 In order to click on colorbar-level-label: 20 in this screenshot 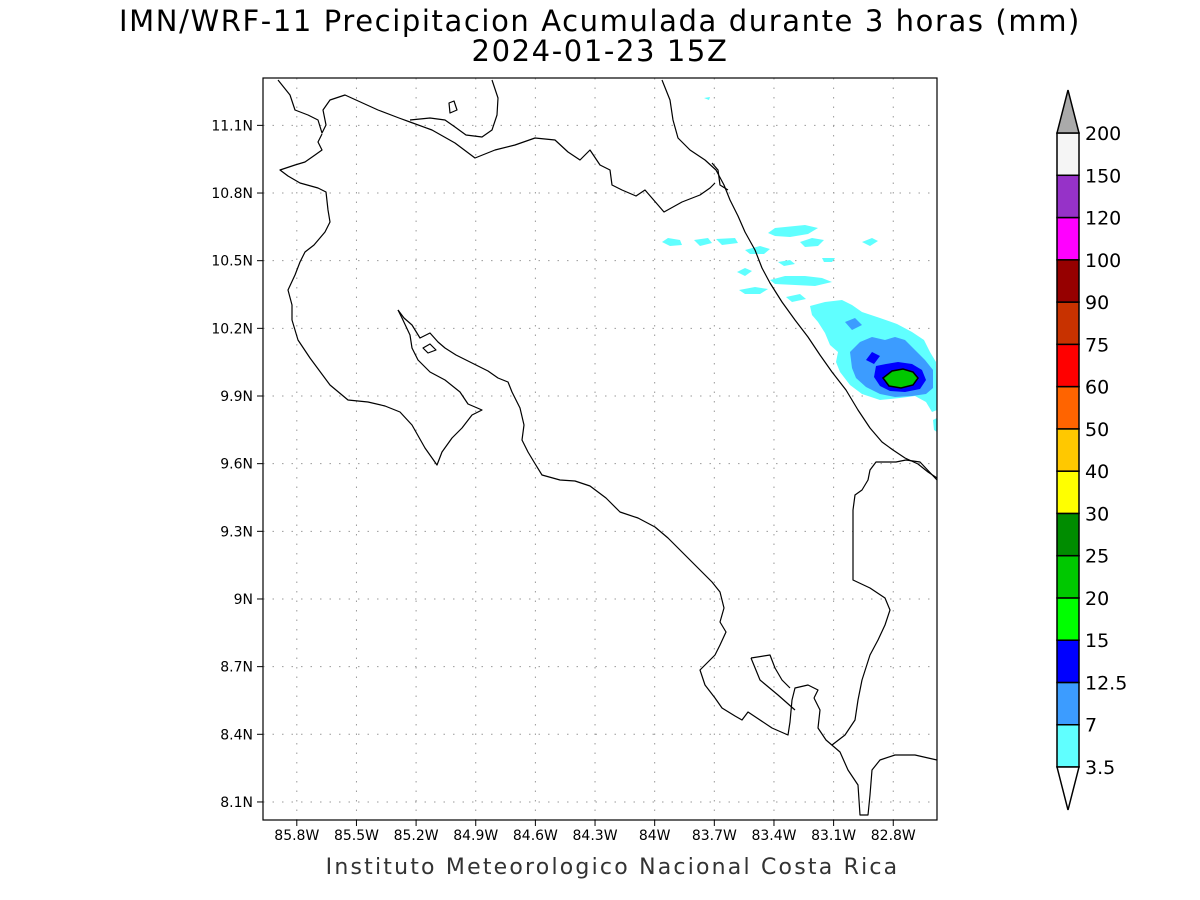, I will do `click(1097, 599)`.